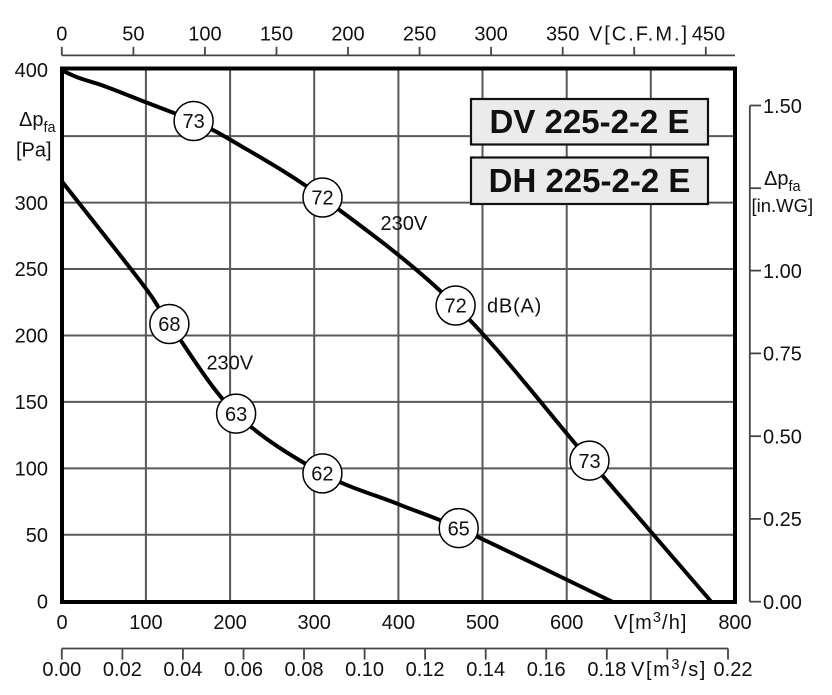 This screenshot has height=695, width=832. What do you see at coordinates (364, 670) in the screenshot?
I see `svg-text: 0.10` at bounding box center [364, 670].